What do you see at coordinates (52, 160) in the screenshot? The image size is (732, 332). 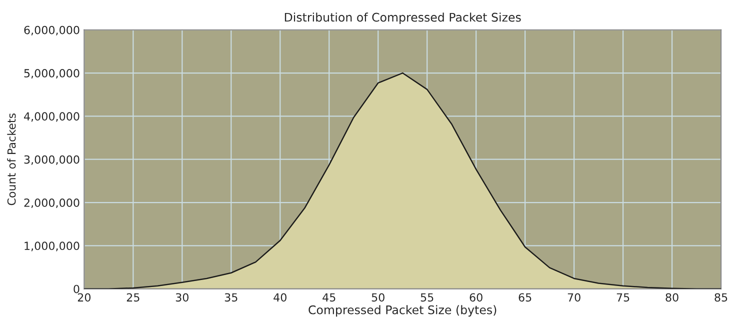 I see `y-tick-label: 3,000,000` at bounding box center [52, 160].